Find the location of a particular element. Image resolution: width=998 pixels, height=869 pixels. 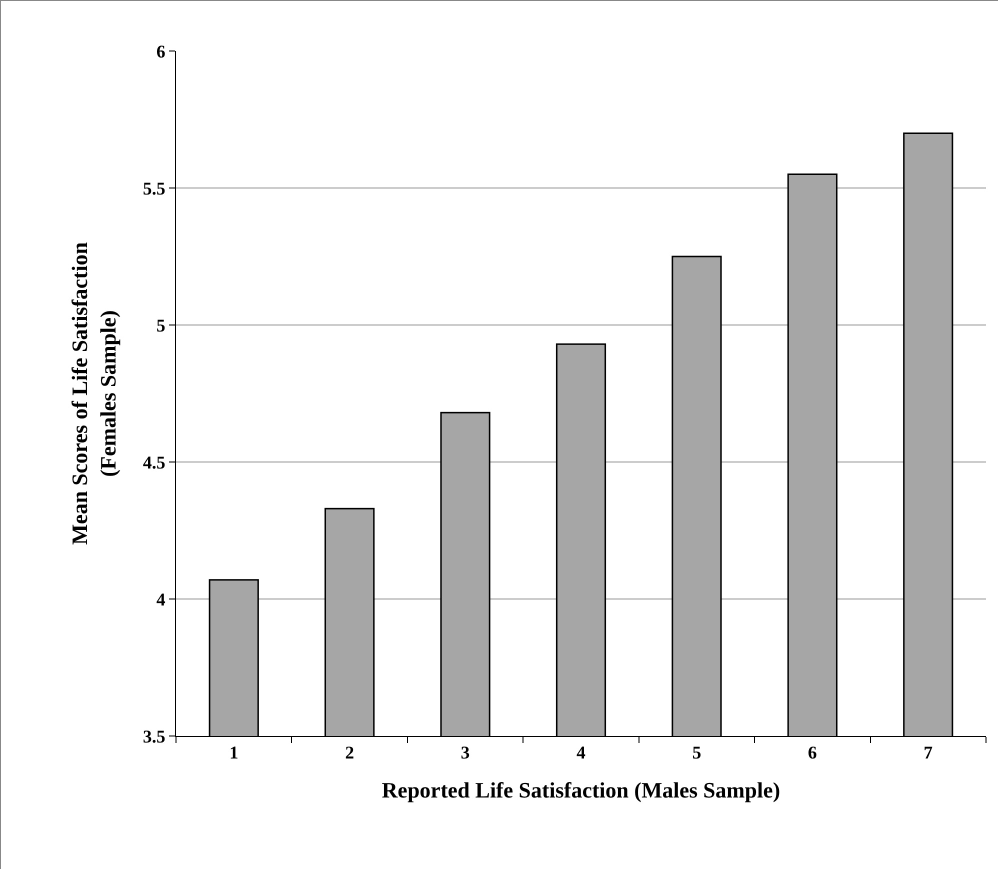

x-axis-title: Reported Life Satisfaction (Males Sample) is located at coordinates (581, 790).